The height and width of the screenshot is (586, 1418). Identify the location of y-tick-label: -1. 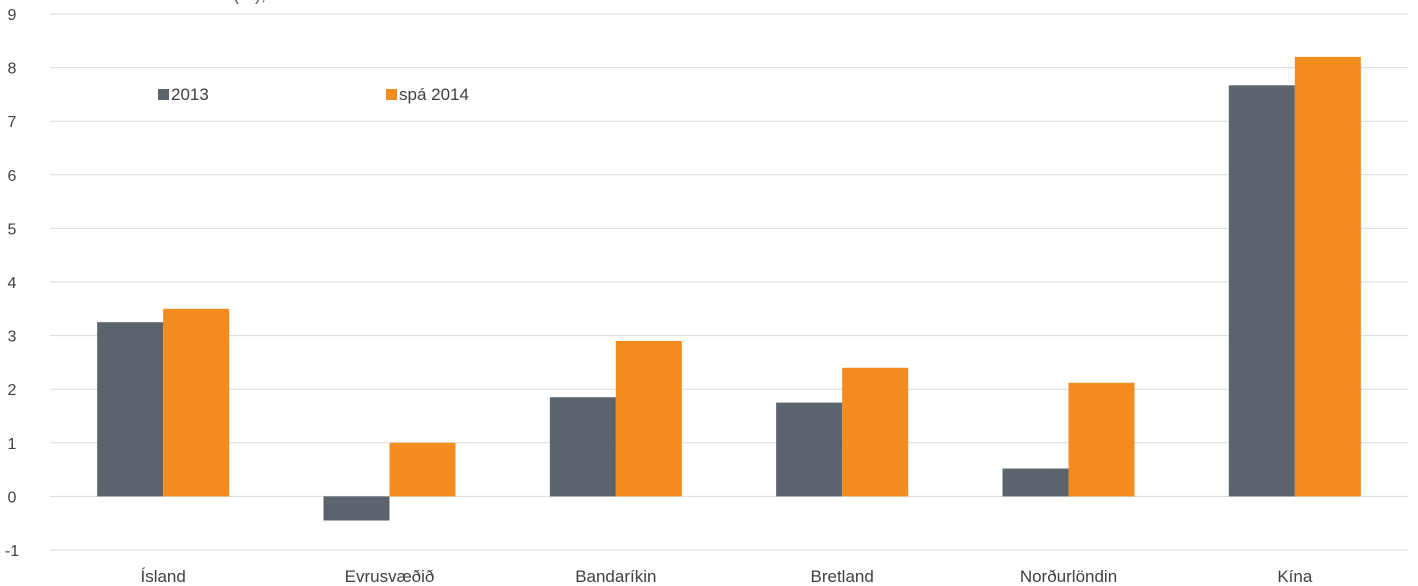
(12, 551).